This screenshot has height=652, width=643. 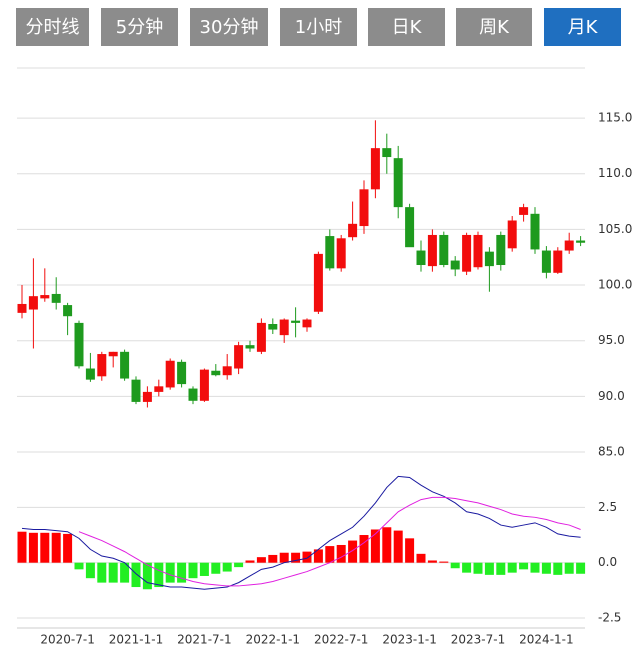 I want to click on y-tick-label: -2.5, so click(x=609, y=618).